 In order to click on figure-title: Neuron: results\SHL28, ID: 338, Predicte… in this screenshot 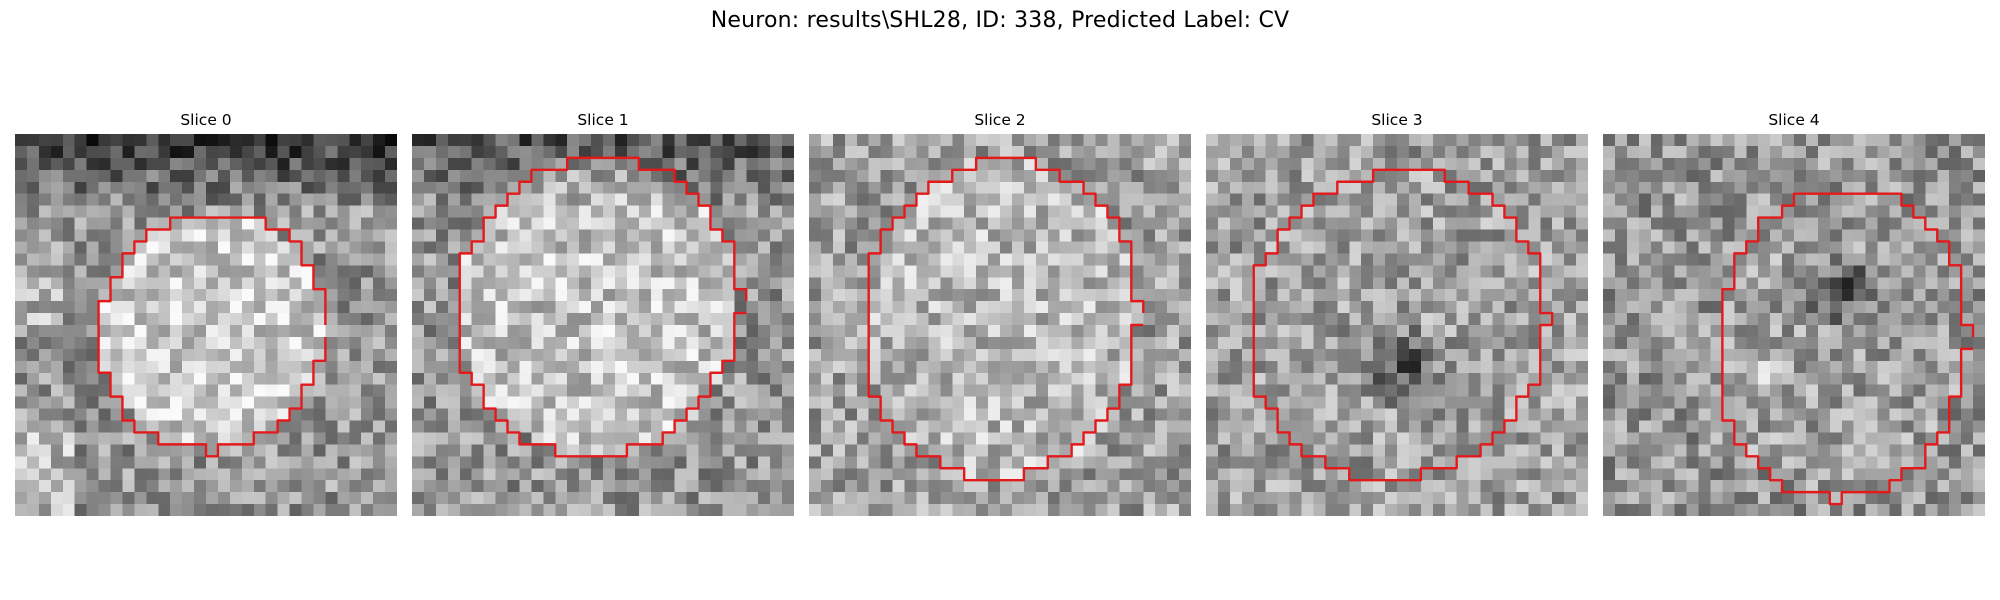, I will do `click(1000, 20)`.